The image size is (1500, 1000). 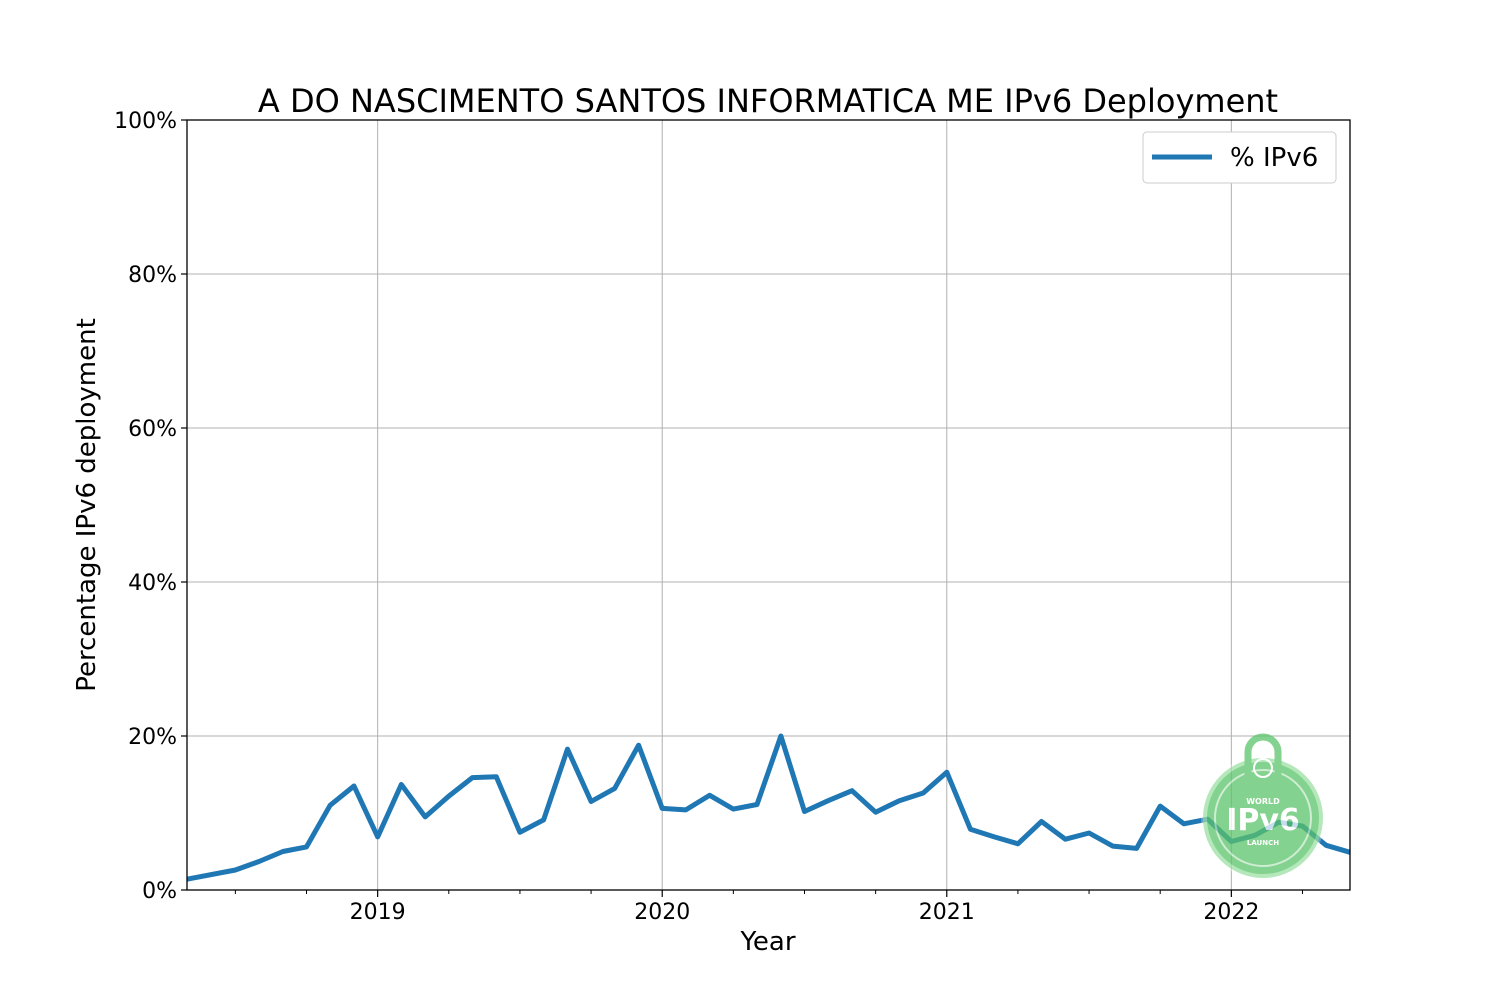 What do you see at coordinates (152, 275) in the screenshot?
I see `y-tick-label: 80%` at bounding box center [152, 275].